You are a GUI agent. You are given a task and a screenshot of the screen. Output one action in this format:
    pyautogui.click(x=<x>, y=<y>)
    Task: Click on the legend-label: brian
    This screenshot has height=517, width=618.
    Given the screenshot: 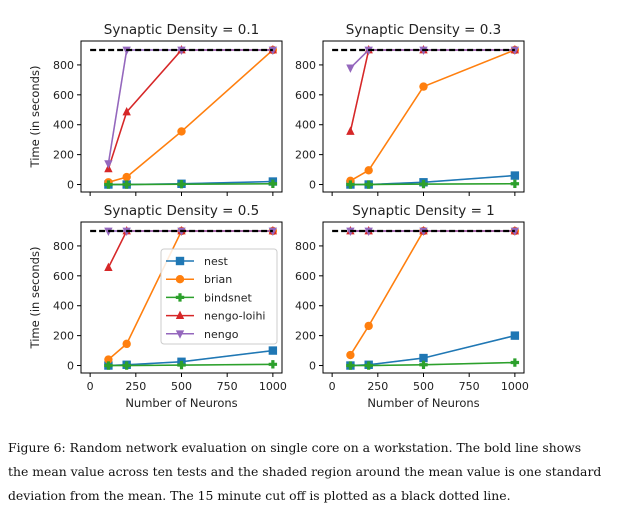 What is the action you would take?
    pyautogui.click(x=218, y=279)
    